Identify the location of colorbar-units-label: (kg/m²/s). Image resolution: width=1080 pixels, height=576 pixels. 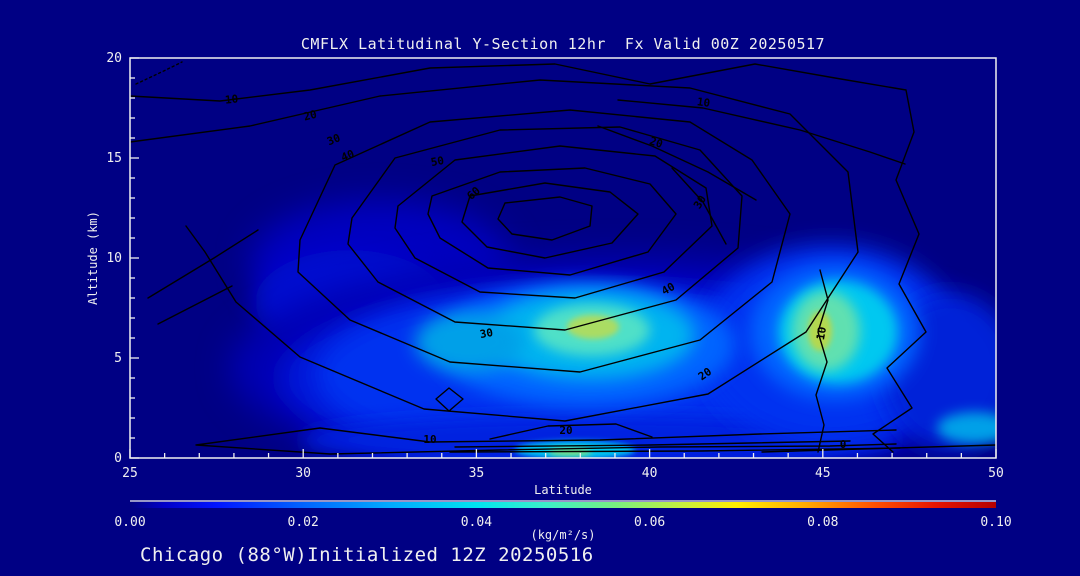
(562, 535).